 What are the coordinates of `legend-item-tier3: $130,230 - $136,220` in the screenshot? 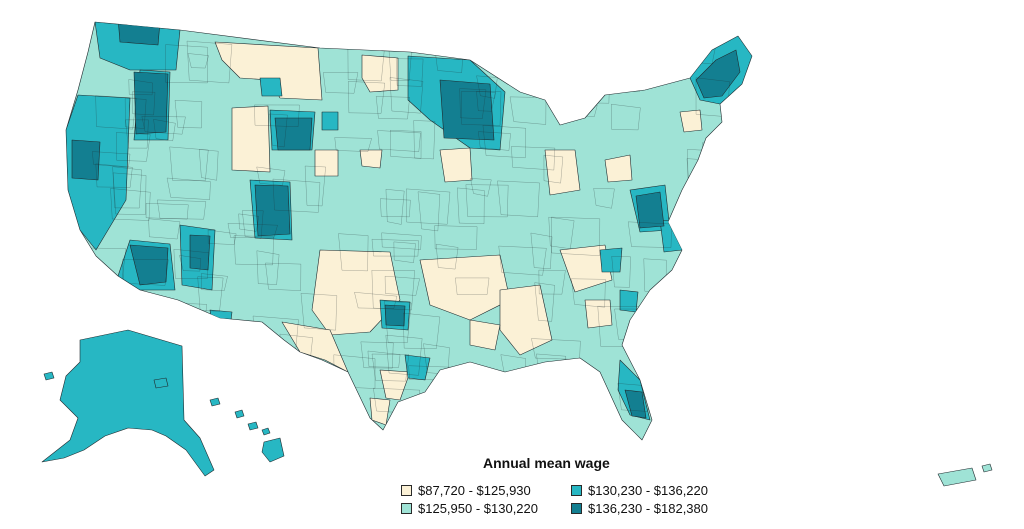 It's located at (639, 490).